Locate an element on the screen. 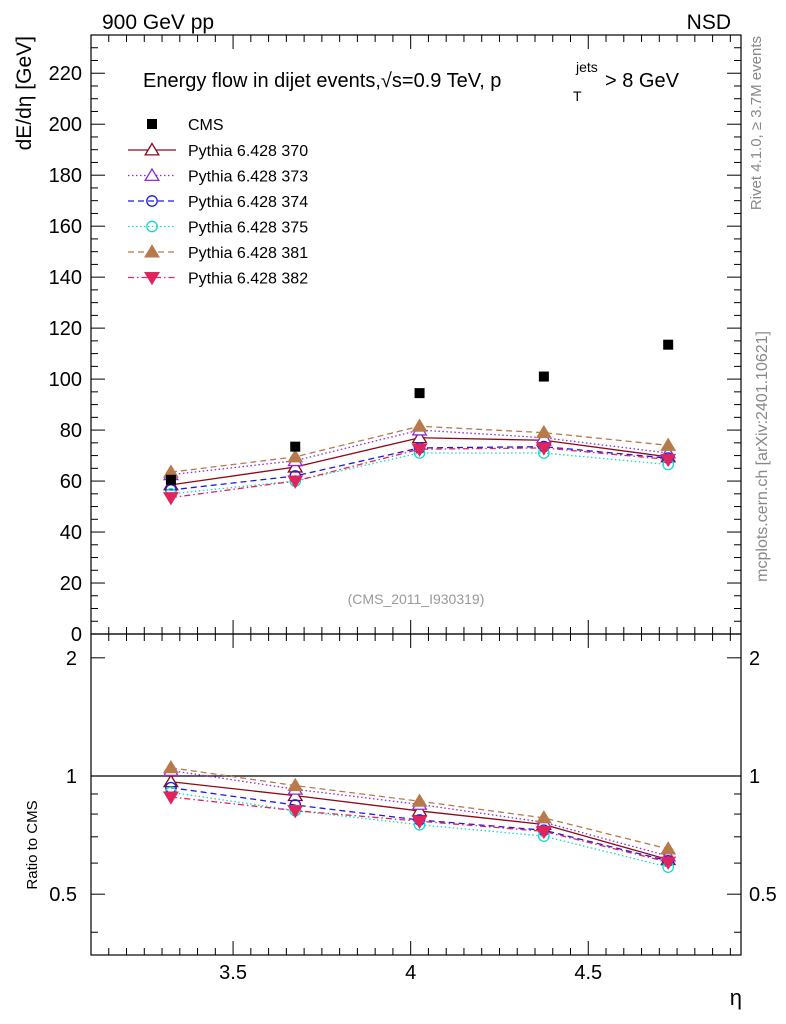  legend-label: Pythia 6.428 382 is located at coordinates (248, 279).